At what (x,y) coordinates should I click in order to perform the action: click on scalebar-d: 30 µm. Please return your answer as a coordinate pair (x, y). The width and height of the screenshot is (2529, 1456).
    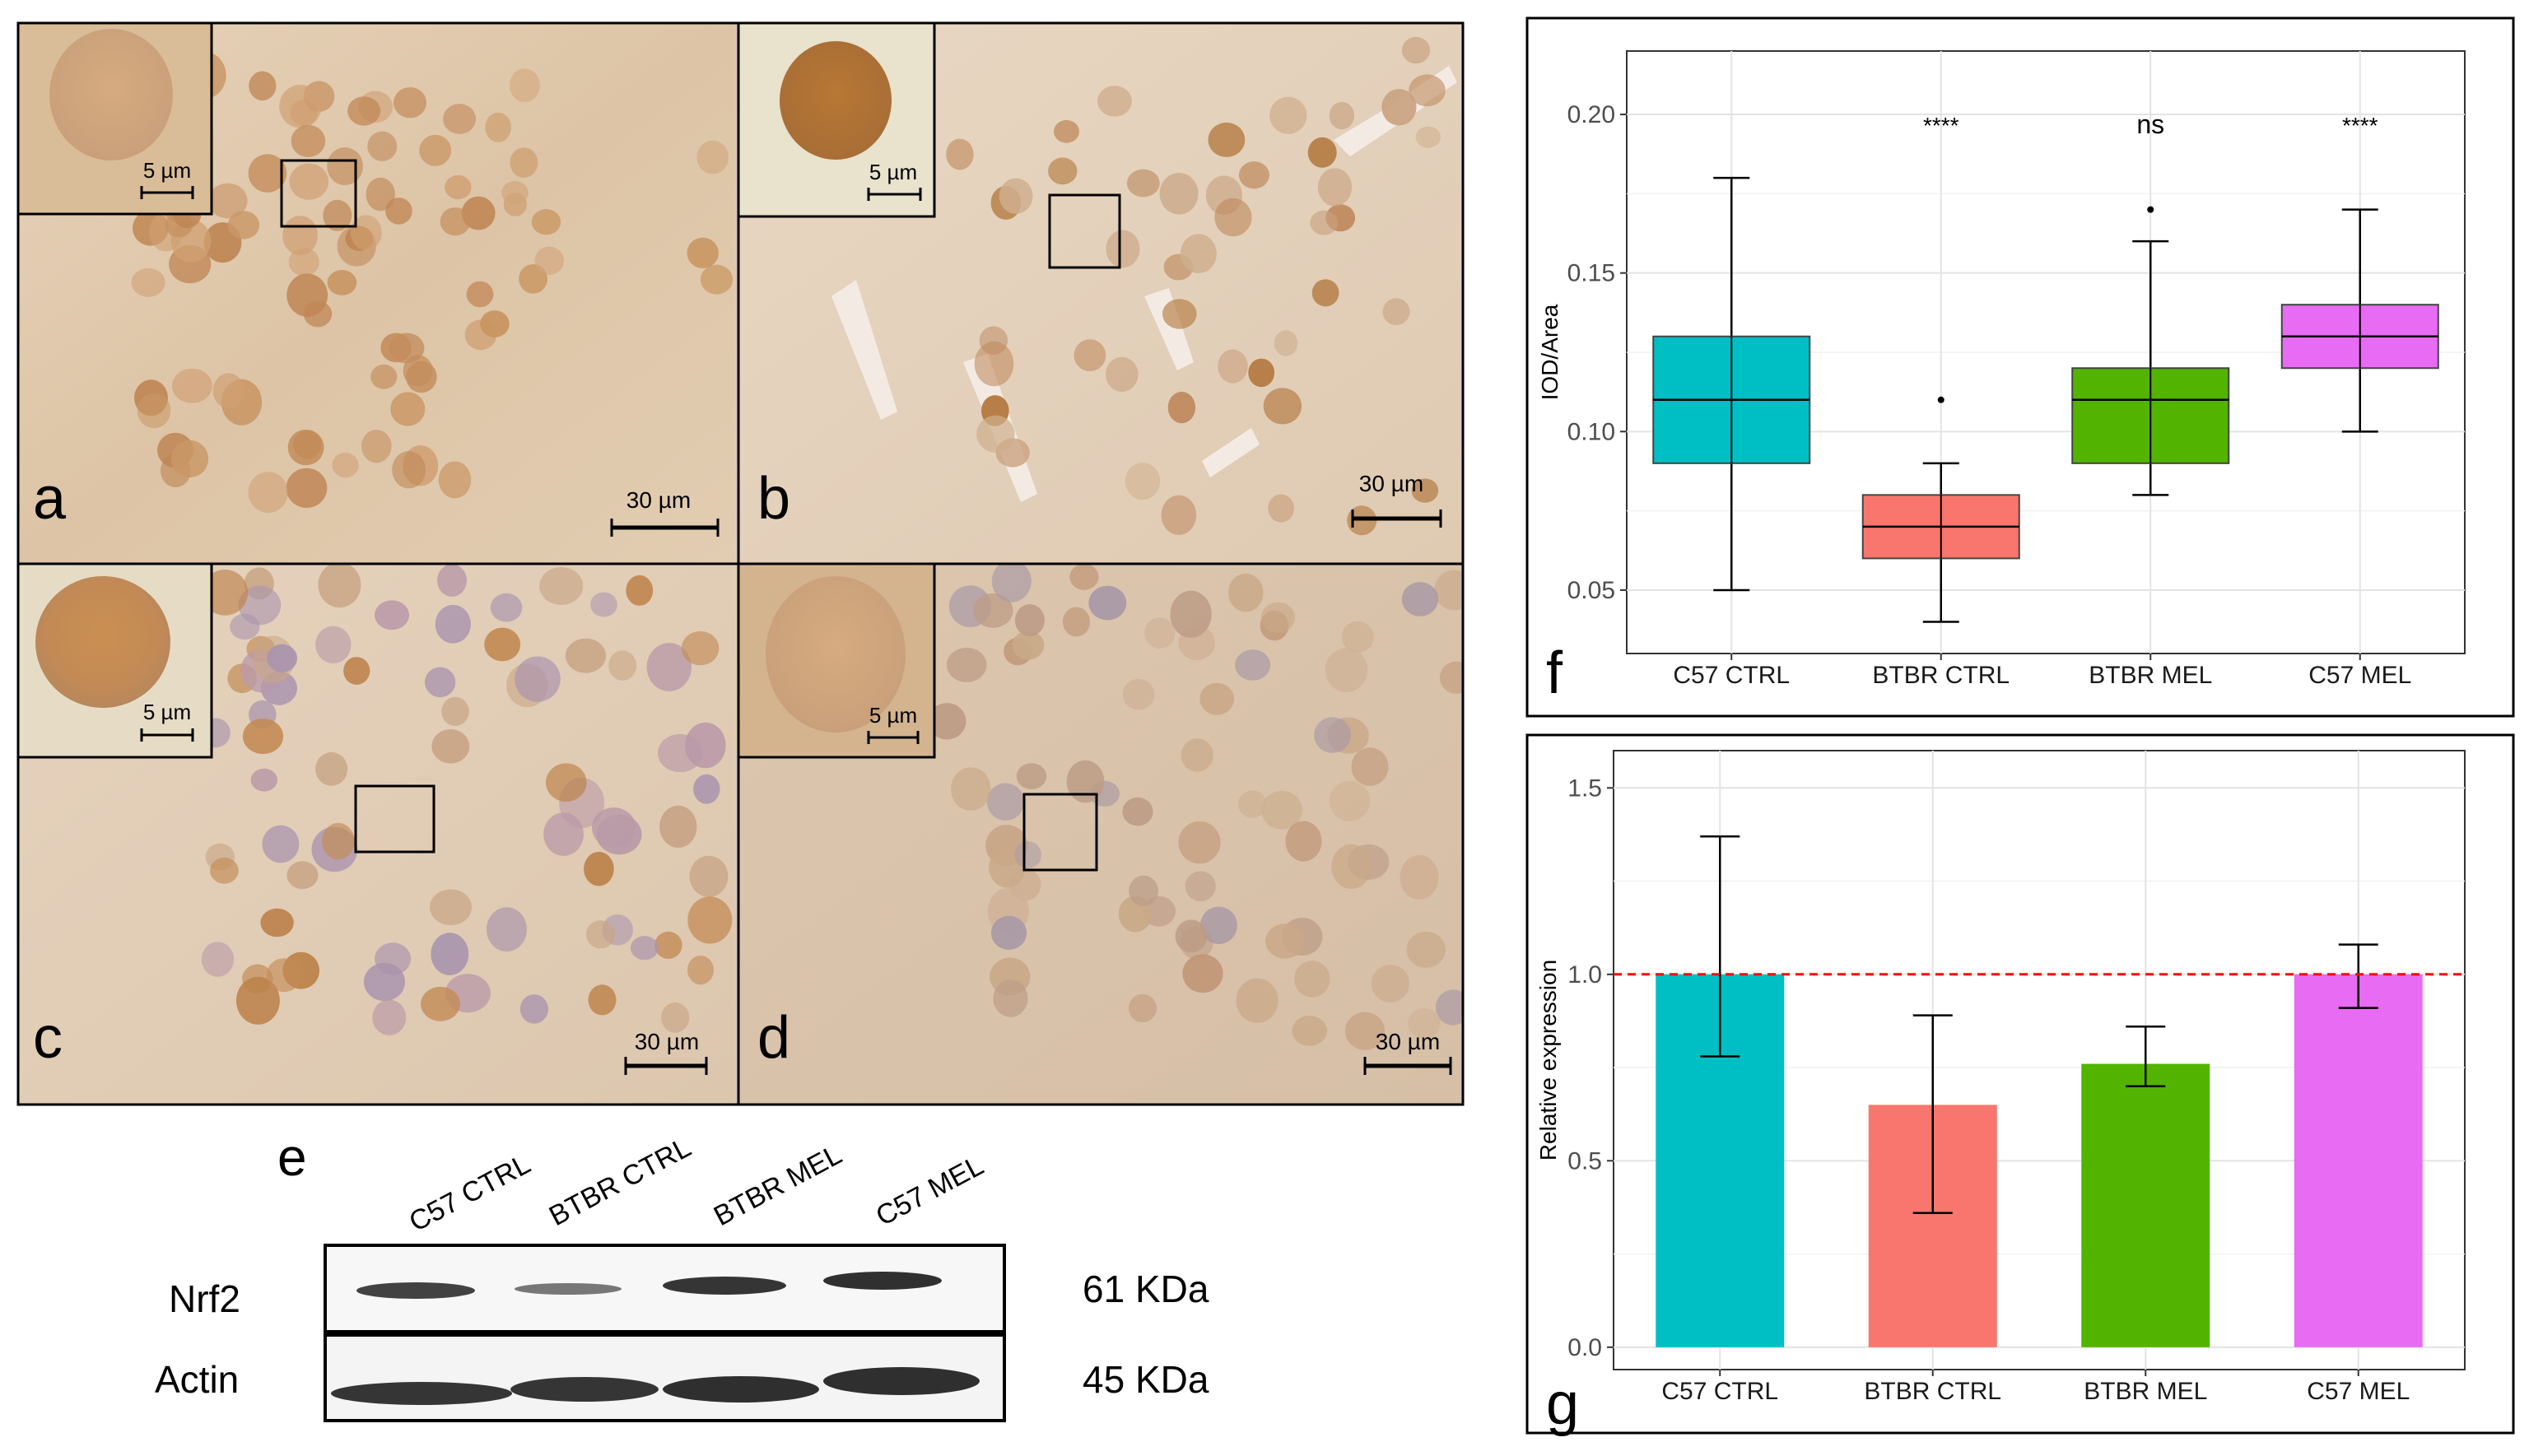
    Looking at the image, I should click on (1407, 1052).